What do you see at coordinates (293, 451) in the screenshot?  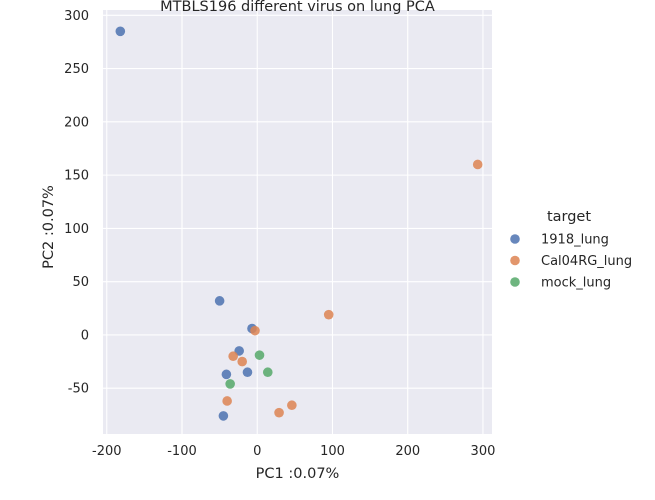 I see `x-tick-labels: -200 -100 0 100 200 300` at bounding box center [293, 451].